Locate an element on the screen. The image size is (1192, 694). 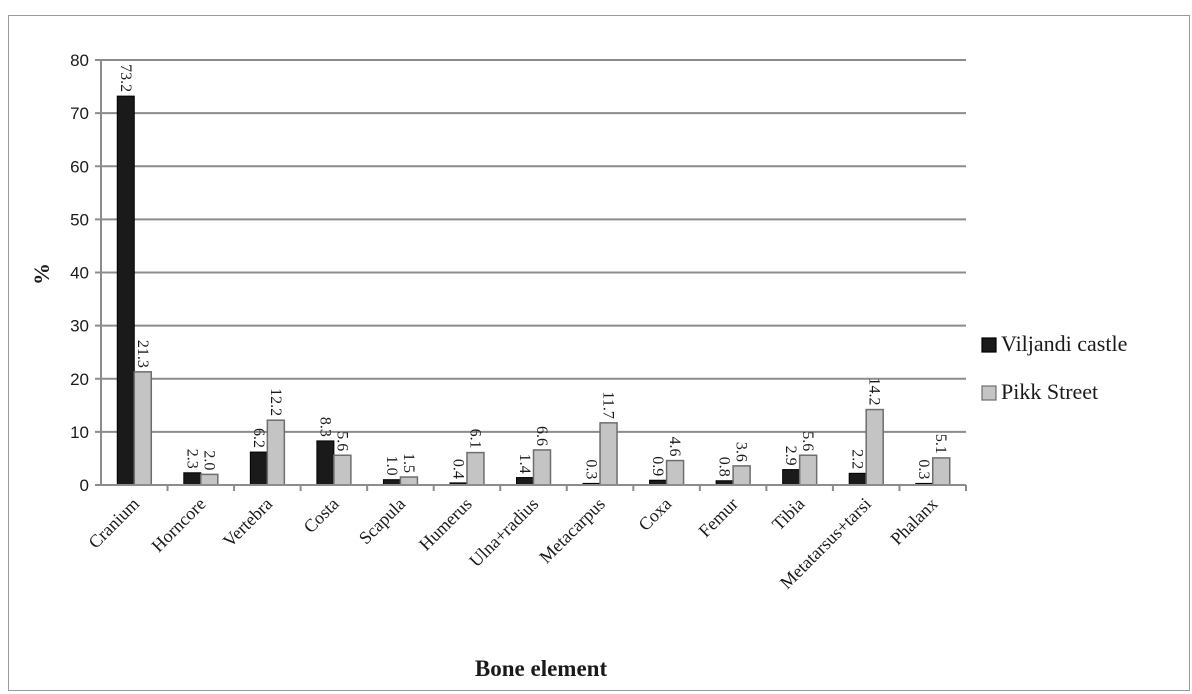
legend: Viljandi castle Pikk Street is located at coordinates (1054, 367).